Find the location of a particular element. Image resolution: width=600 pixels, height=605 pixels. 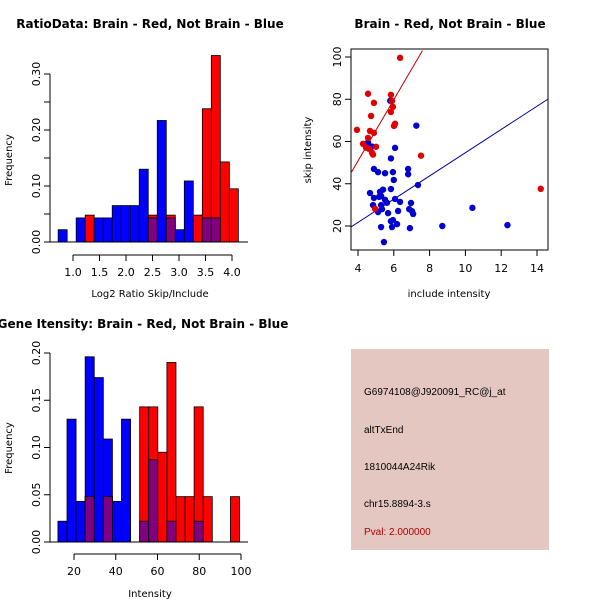

x-tick-label: 10 is located at coordinates (465, 268).